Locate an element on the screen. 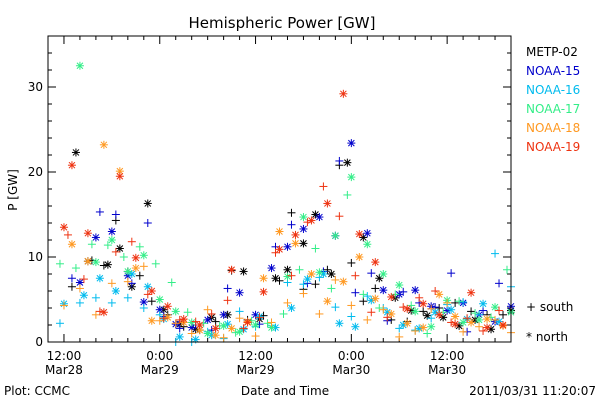  footer-timestamp: 2011/03/31 11:20:07 is located at coordinates (532, 391).